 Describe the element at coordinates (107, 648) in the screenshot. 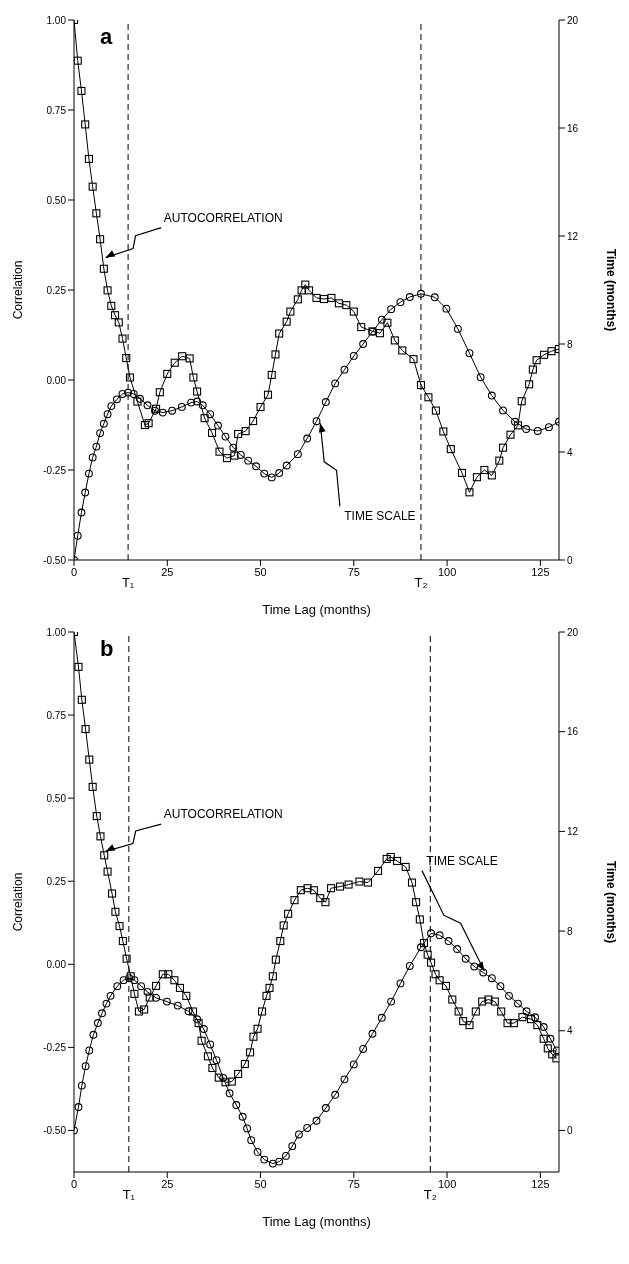

I see `chart-title: b` at that location.